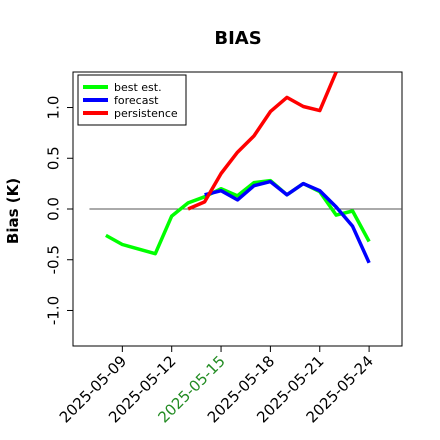 Image resolution: width=440 pixels, height=440 pixels. What do you see at coordinates (146, 113) in the screenshot?
I see `legend-label: persistence` at bounding box center [146, 113].